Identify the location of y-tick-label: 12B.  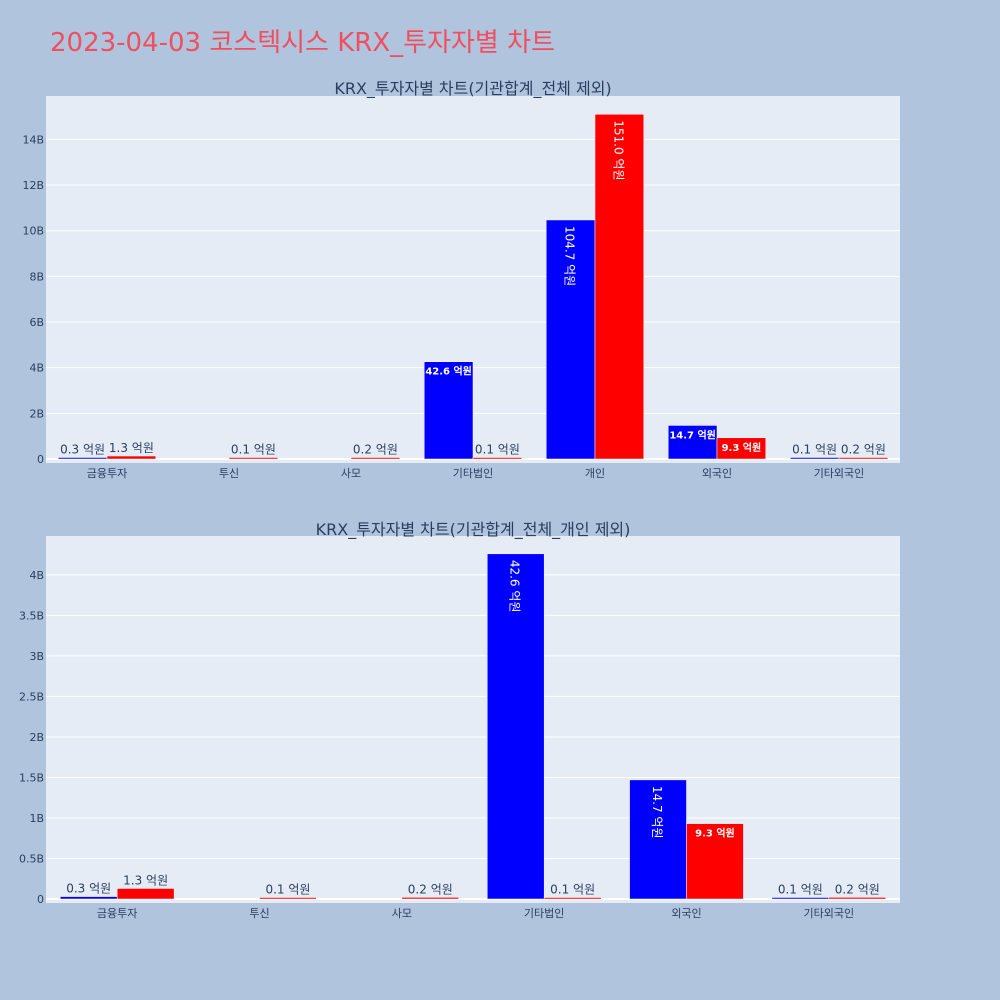
(33, 185).